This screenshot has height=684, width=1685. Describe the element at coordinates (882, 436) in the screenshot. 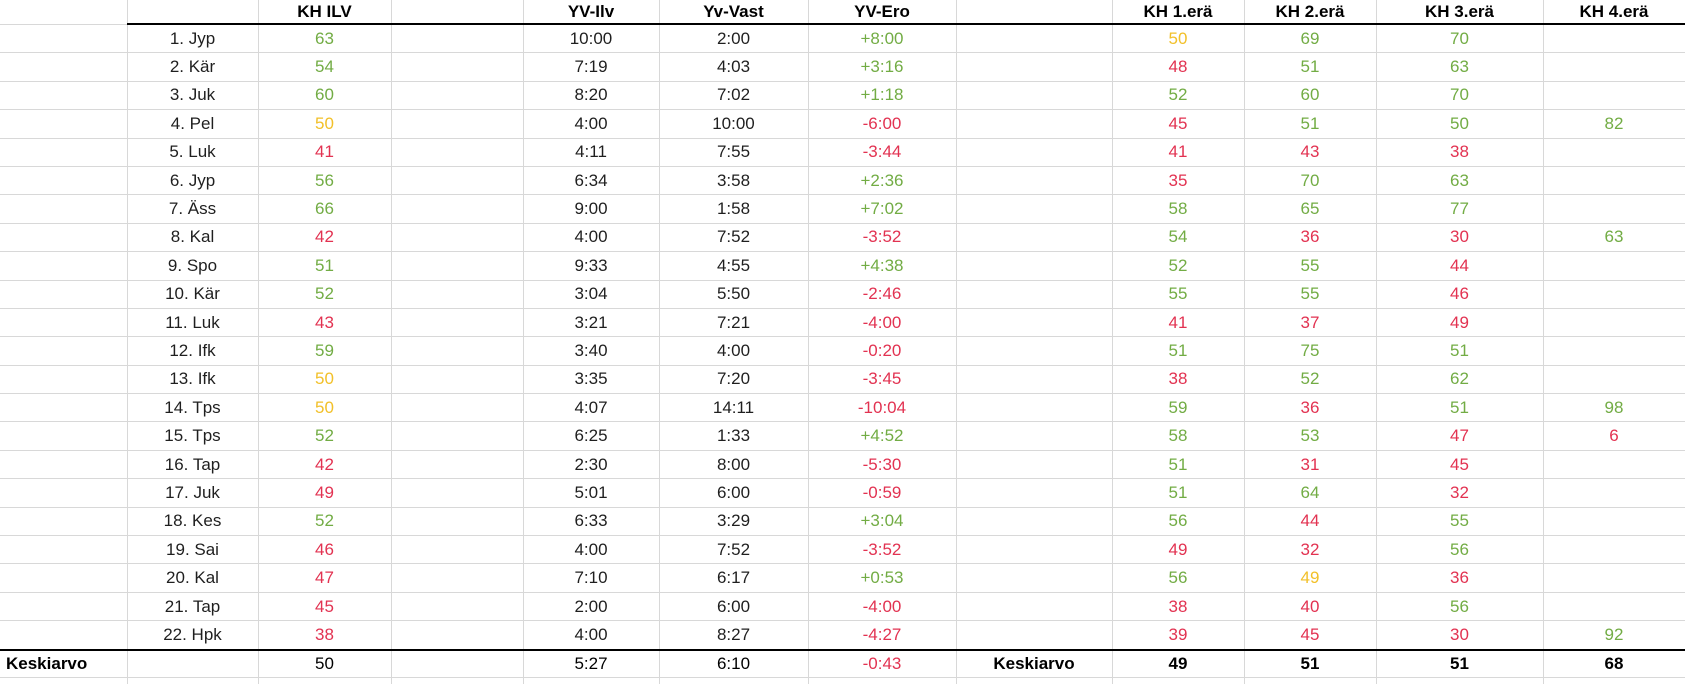

I see `yv-ero-cell: +4:52` at that location.